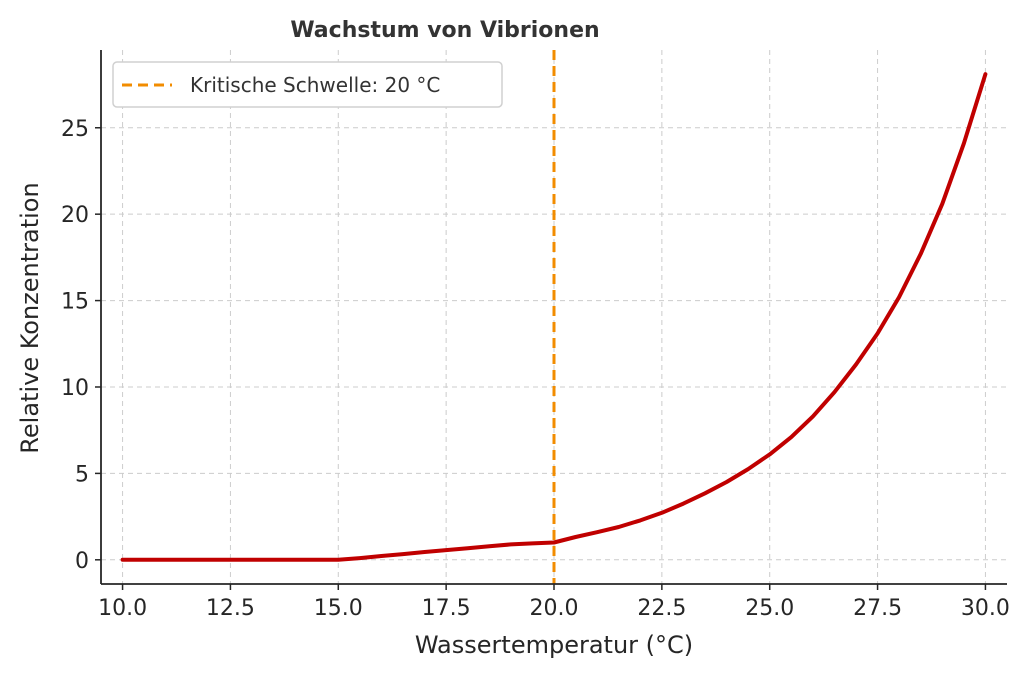 This screenshot has width=1024, height=677. Describe the element at coordinates (230, 608) in the screenshot. I see `x-tick-label: 12.5` at that location.